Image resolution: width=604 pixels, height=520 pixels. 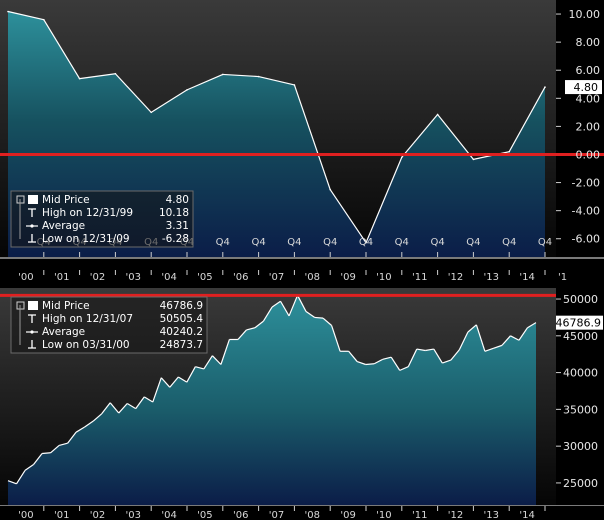 What do you see at coordinates (588, 42) in the screenshot?
I see `top-ytick-label: 8.00` at bounding box center [588, 42].